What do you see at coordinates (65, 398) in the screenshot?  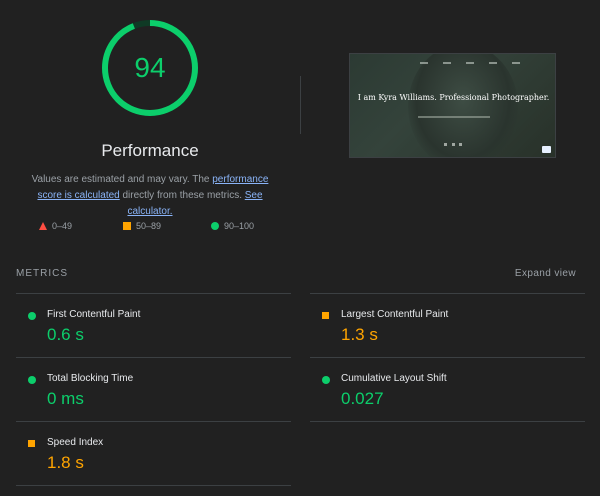 I see `metric-value: 0 ms` at bounding box center [65, 398].